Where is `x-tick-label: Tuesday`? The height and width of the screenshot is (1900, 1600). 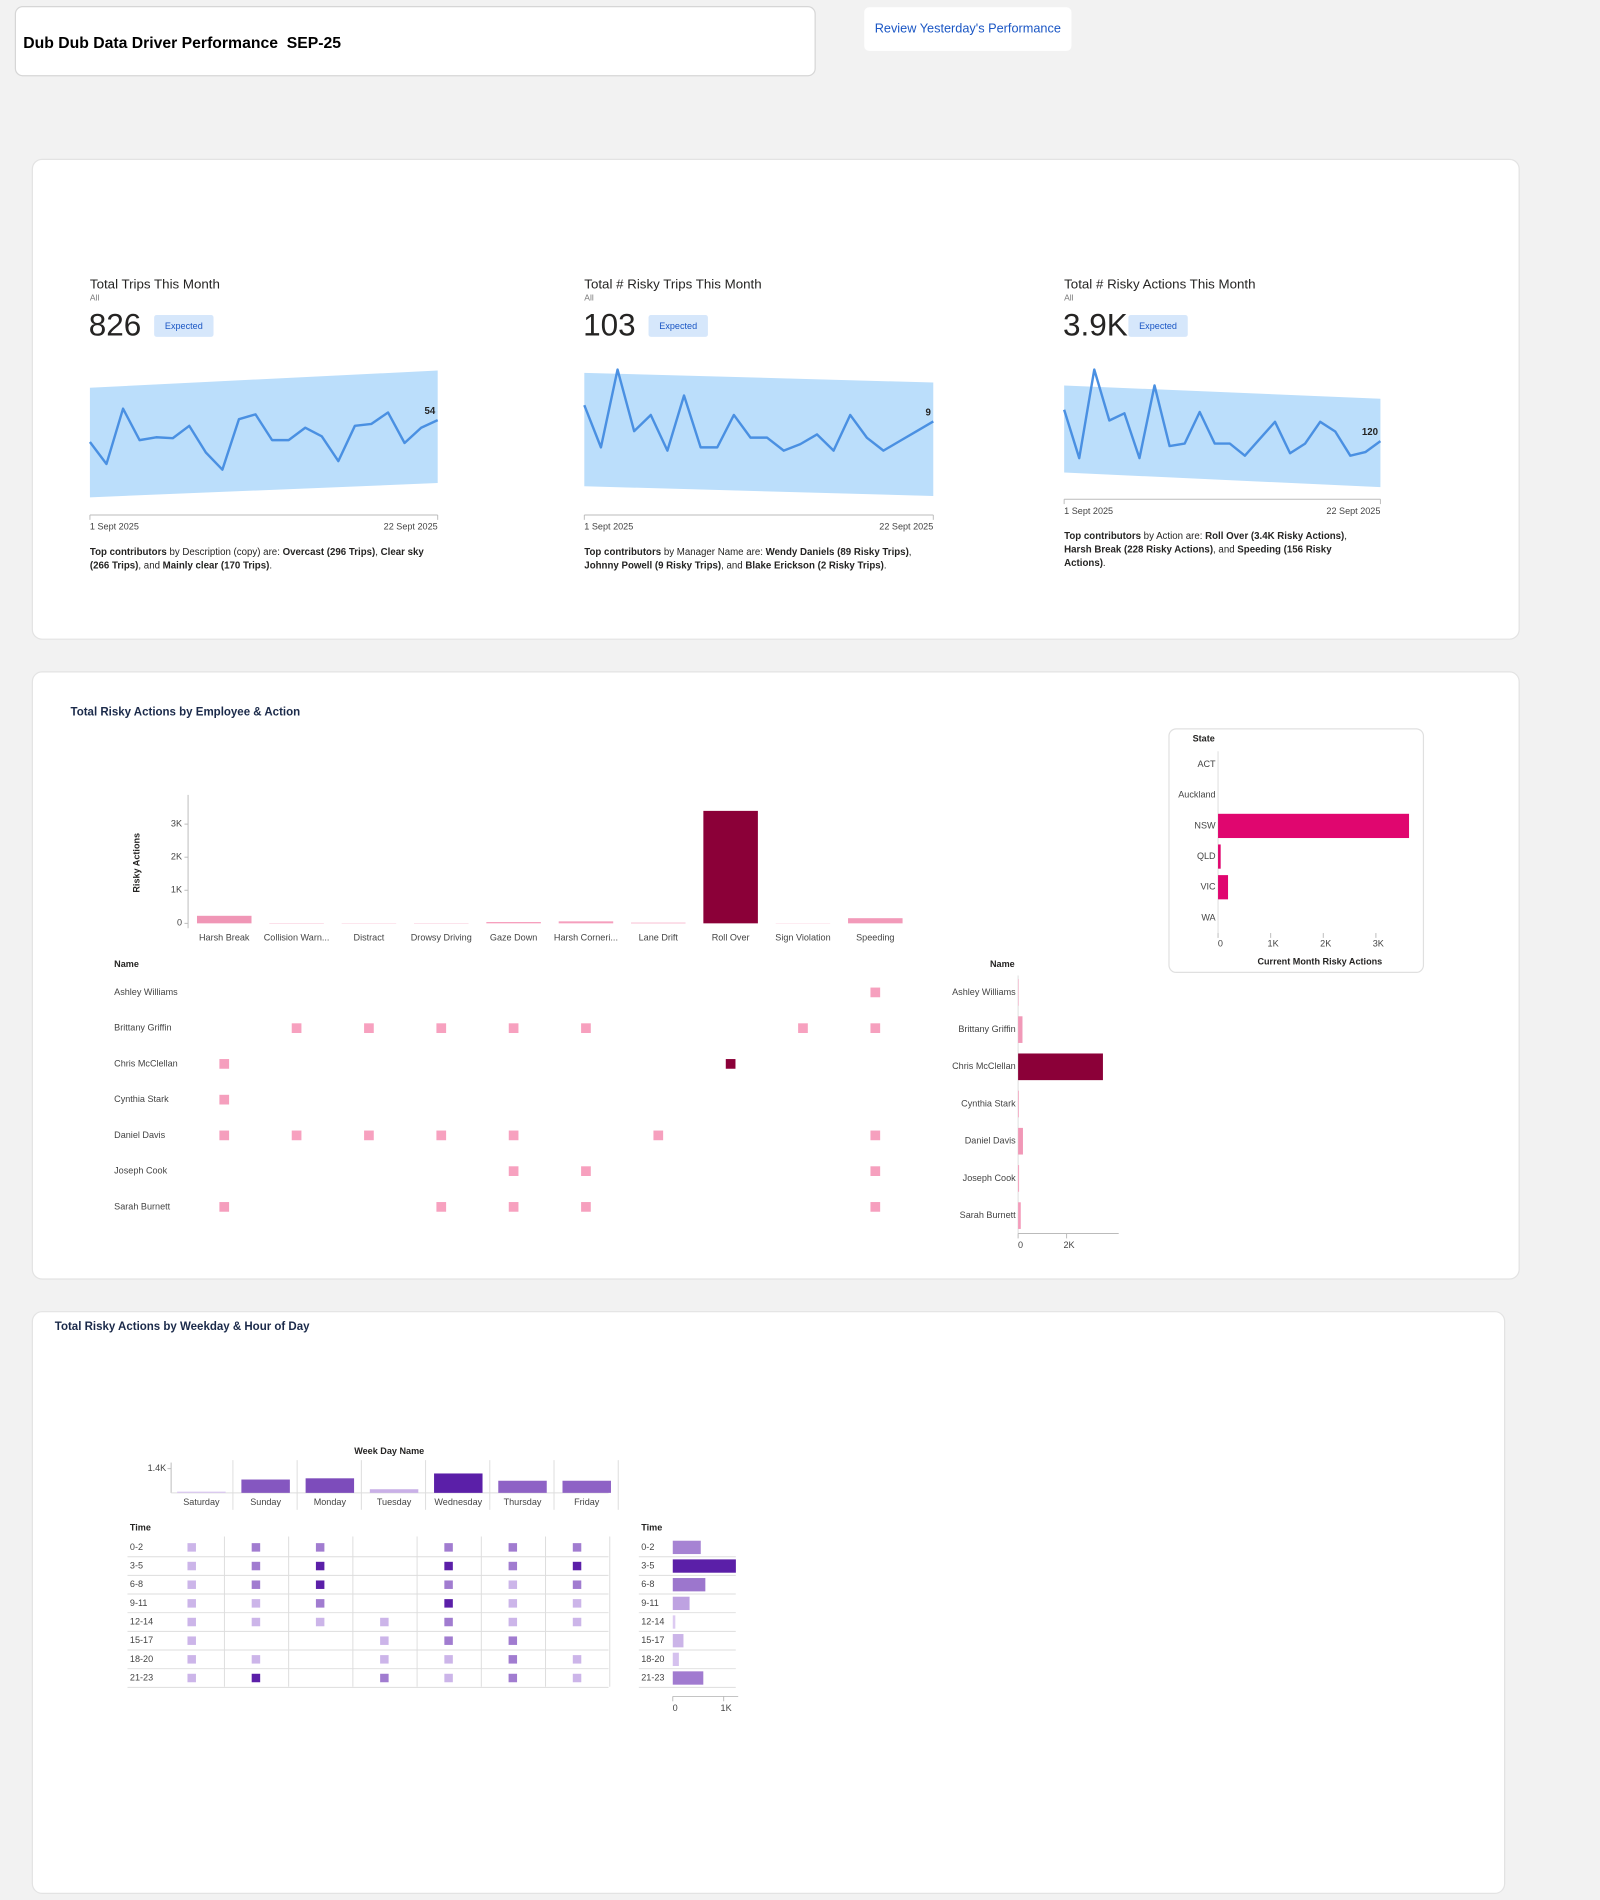
x-tick-label: Tuesday is located at coordinates (394, 1502).